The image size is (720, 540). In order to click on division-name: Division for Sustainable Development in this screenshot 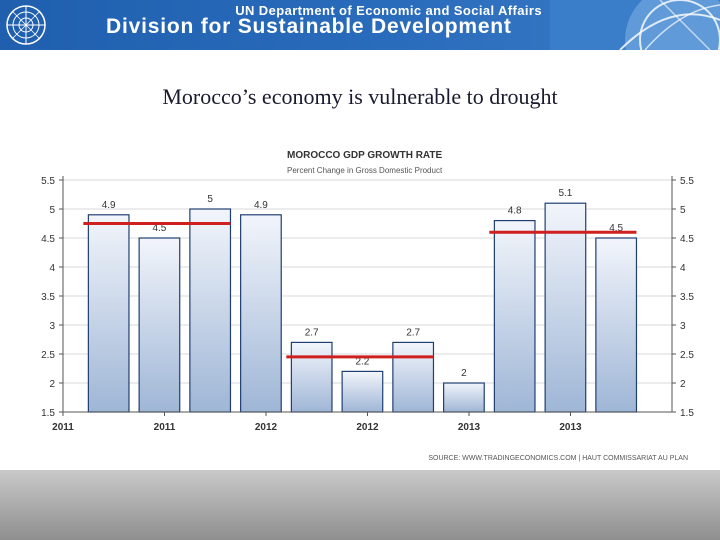, I will do `click(309, 26)`.